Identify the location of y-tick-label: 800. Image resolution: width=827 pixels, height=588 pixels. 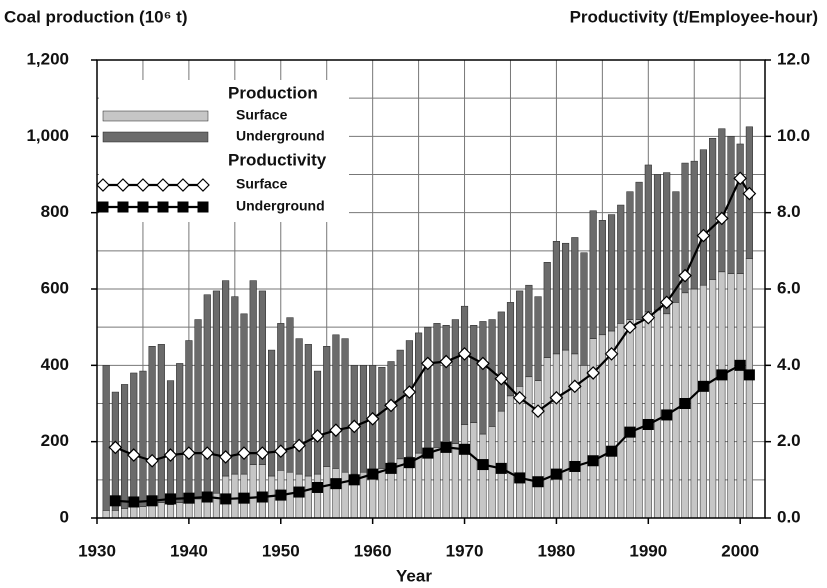
(55, 211).